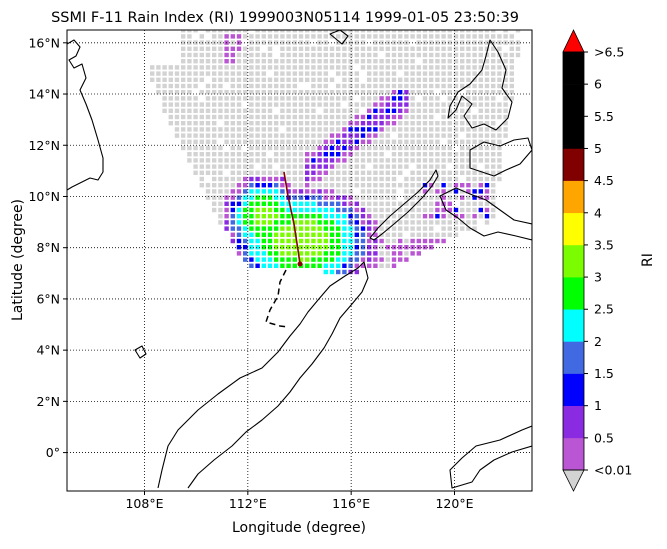 The image size is (667, 549). What do you see at coordinates (609, 52) in the screenshot?
I see `colorbar-tick-label: >6.5` at bounding box center [609, 52].